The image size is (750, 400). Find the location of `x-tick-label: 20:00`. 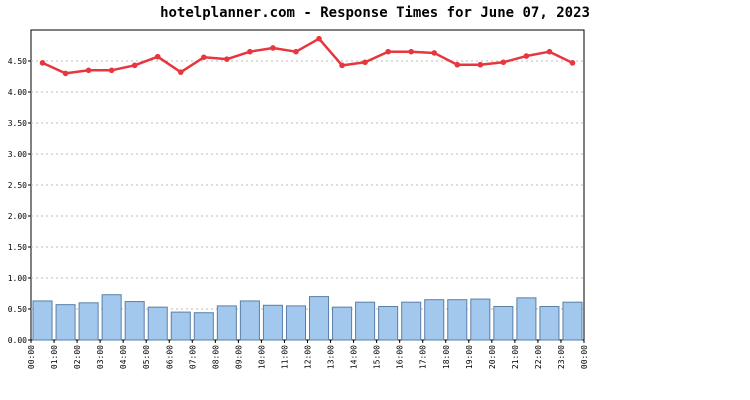

x-tick-label: 20:00 is located at coordinates (492, 357).